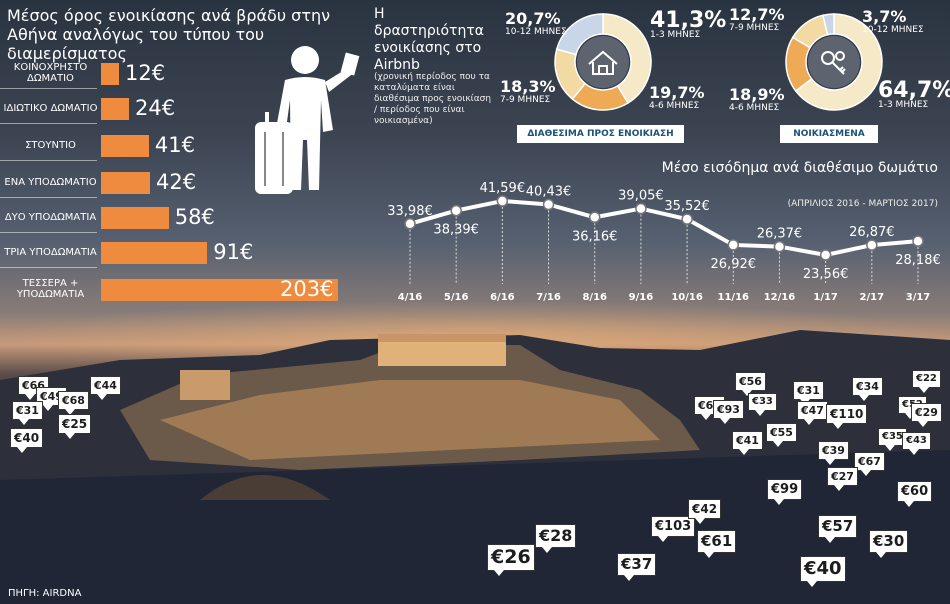  What do you see at coordinates (847, 416) in the screenshot?
I see `price-tag: €110` at bounding box center [847, 416].